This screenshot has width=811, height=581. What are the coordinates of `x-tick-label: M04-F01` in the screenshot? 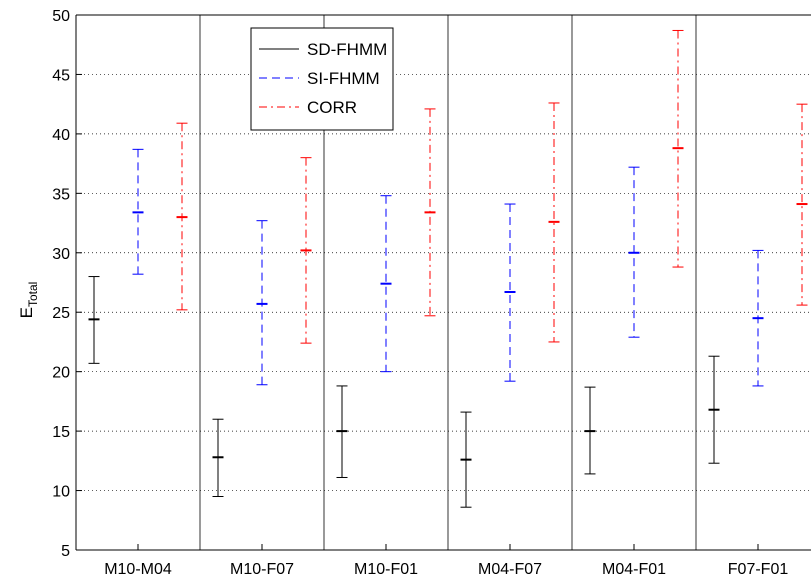 It's located at (634, 569).